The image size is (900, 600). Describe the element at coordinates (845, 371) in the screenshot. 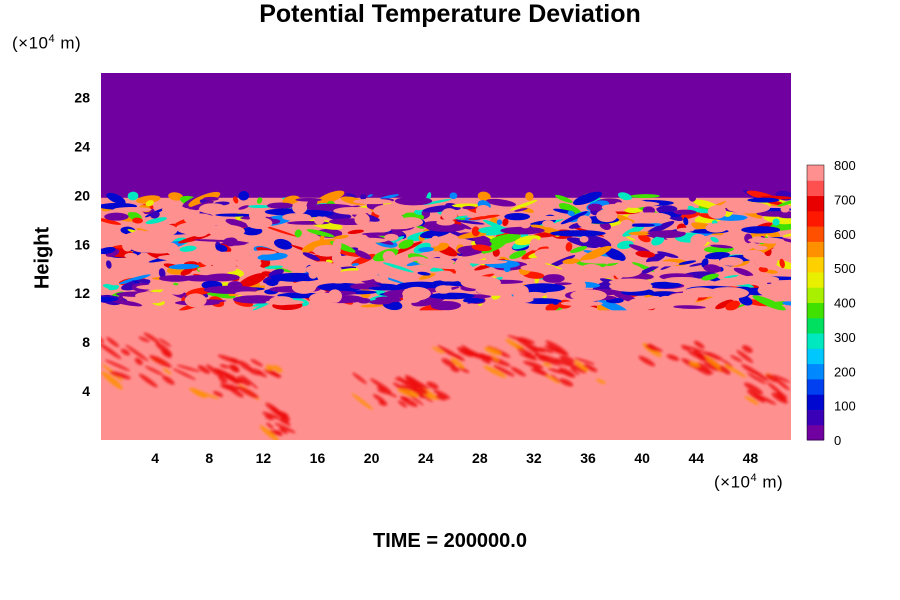

I see `colorbar-tick-label: 200` at that location.